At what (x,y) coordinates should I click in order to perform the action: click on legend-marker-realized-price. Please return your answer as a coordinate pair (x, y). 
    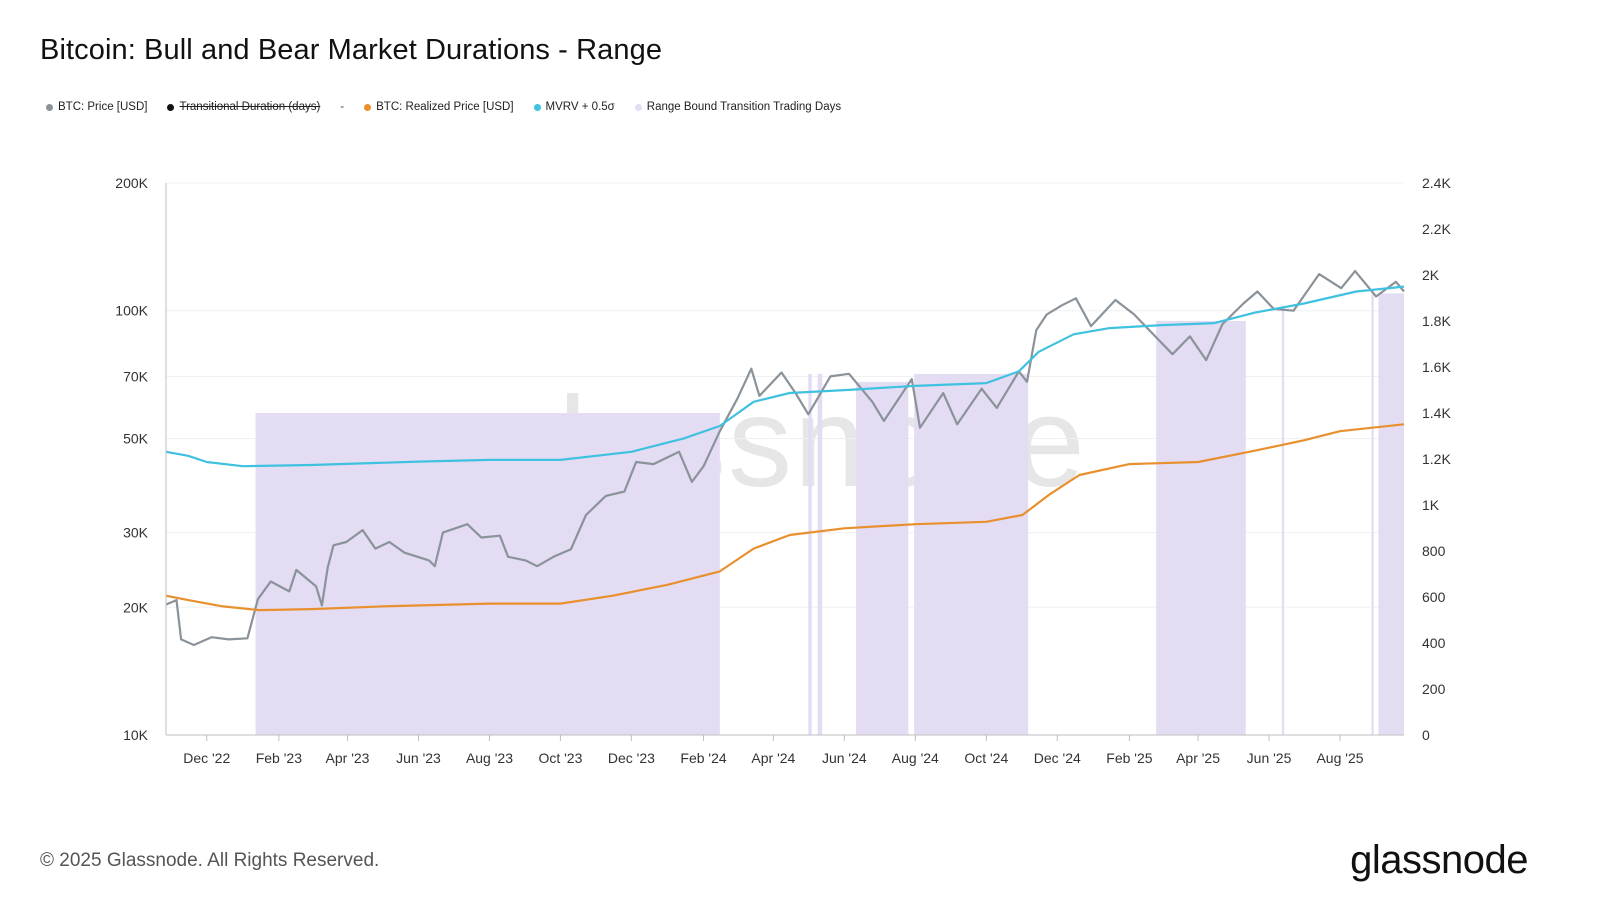
    Looking at the image, I should click on (368, 107).